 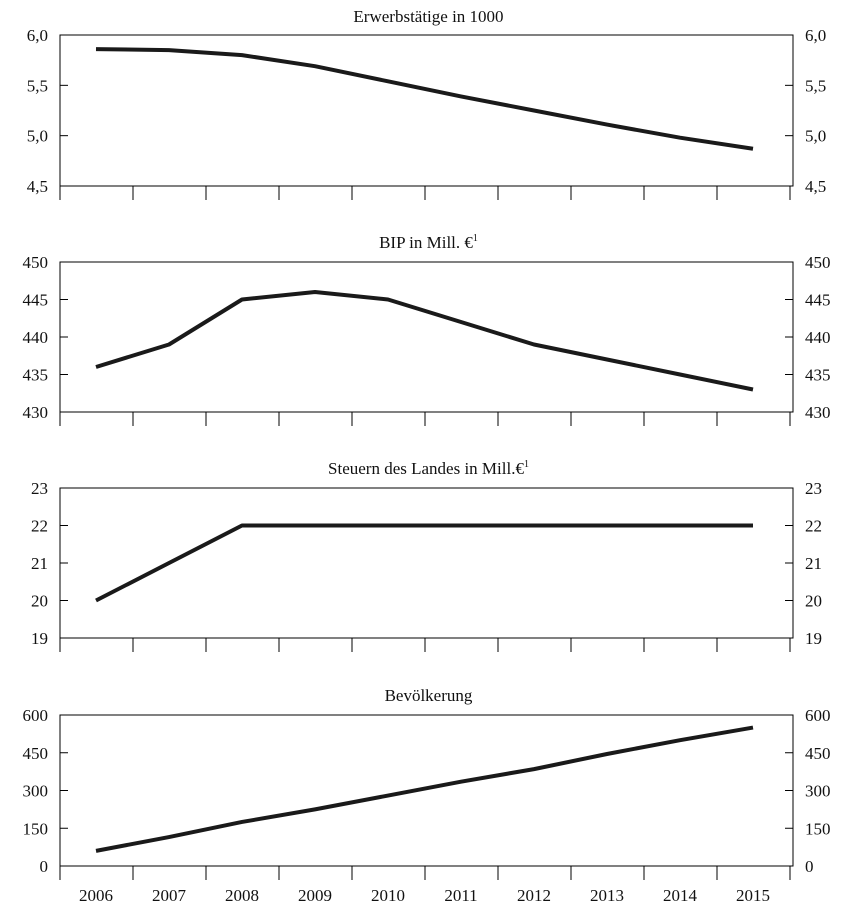 What do you see at coordinates (815, 136) in the screenshot?
I see `y-tick-label-right: 5,0` at bounding box center [815, 136].